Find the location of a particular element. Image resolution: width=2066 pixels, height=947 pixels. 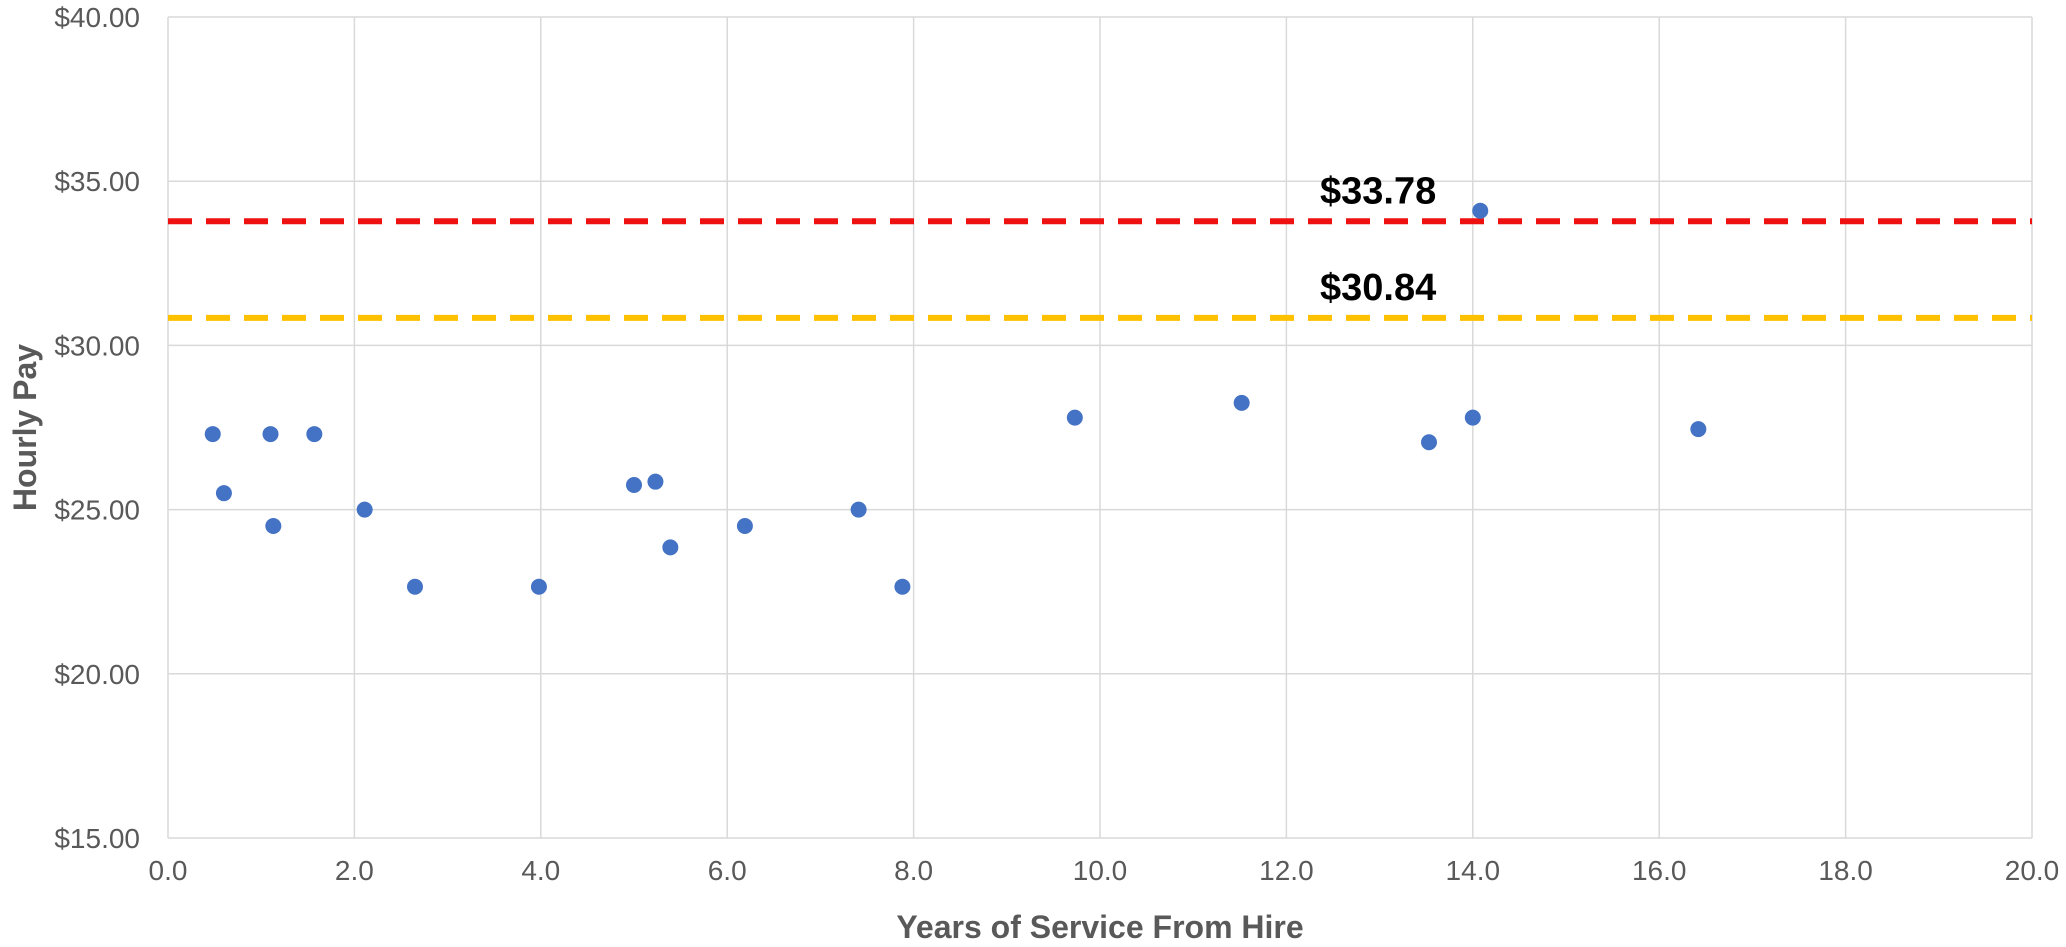

x-tick-label: 20.0 is located at coordinates (2032, 870).